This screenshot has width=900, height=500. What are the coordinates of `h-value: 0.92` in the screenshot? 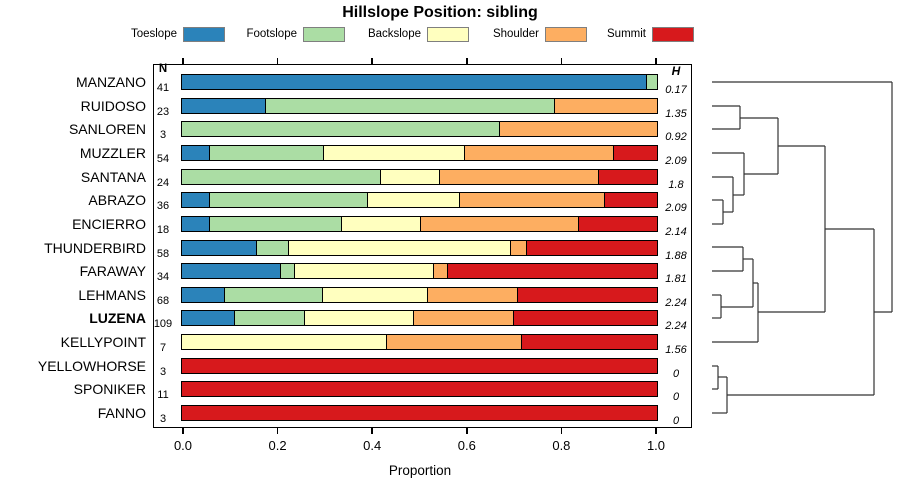 It's located at (676, 137).